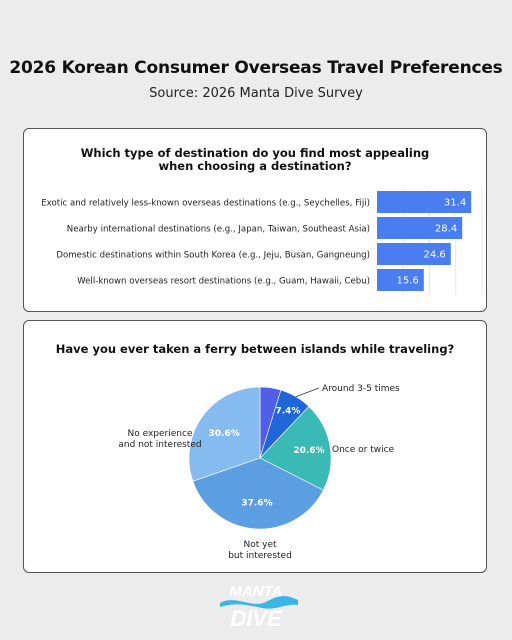  I want to click on logo-word-dive: DIVE, so click(256, 618).